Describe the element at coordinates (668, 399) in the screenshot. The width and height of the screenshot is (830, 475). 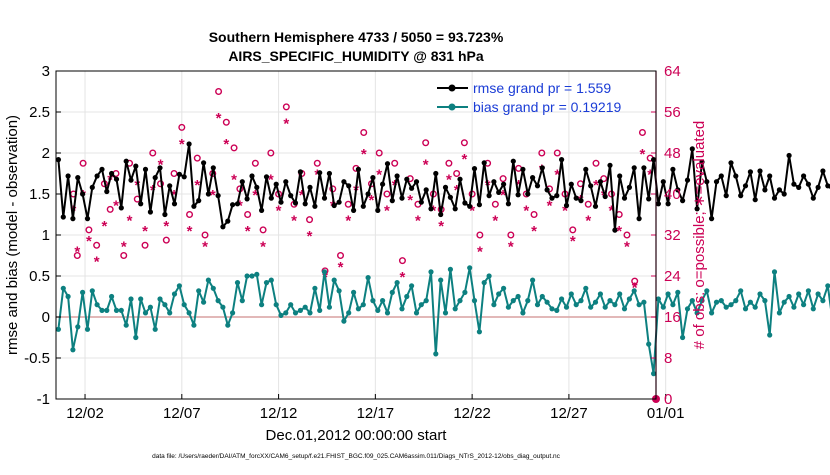
I see `y-right-tick-label: 0` at that location.